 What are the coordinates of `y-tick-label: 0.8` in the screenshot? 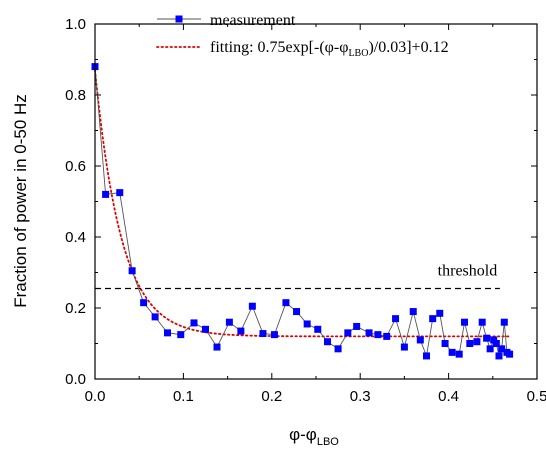 It's located at (75, 95).